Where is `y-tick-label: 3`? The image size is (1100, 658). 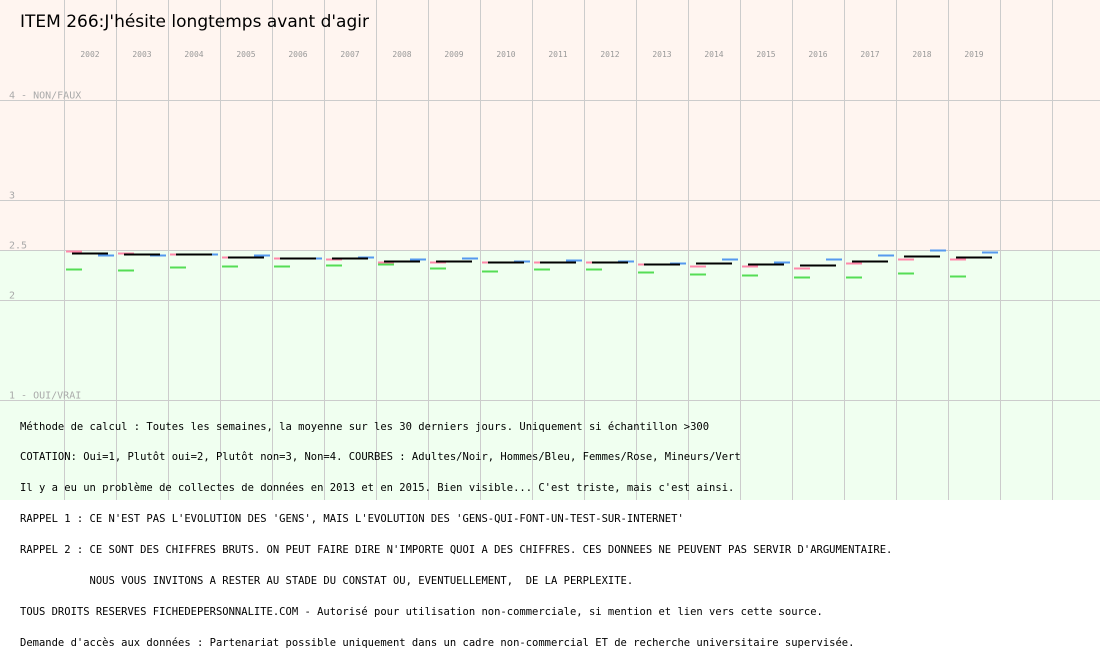
y-tick-label: 3 is located at coordinates (12, 196).